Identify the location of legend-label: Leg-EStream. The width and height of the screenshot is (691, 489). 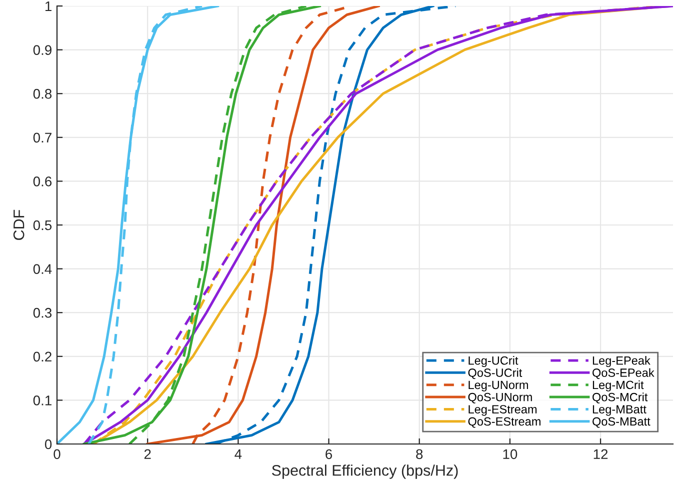
(502, 410).